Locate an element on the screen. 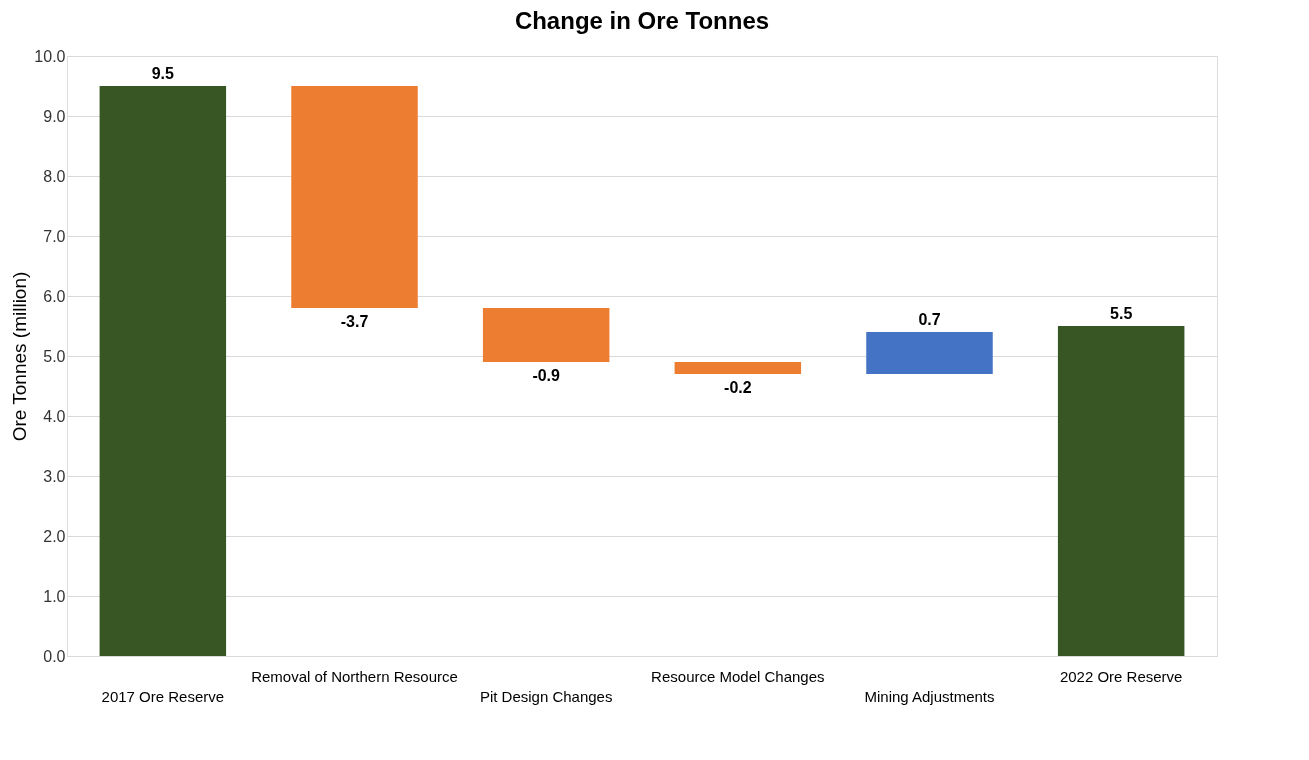  y-tick-label: 8.0 is located at coordinates (54, 176).